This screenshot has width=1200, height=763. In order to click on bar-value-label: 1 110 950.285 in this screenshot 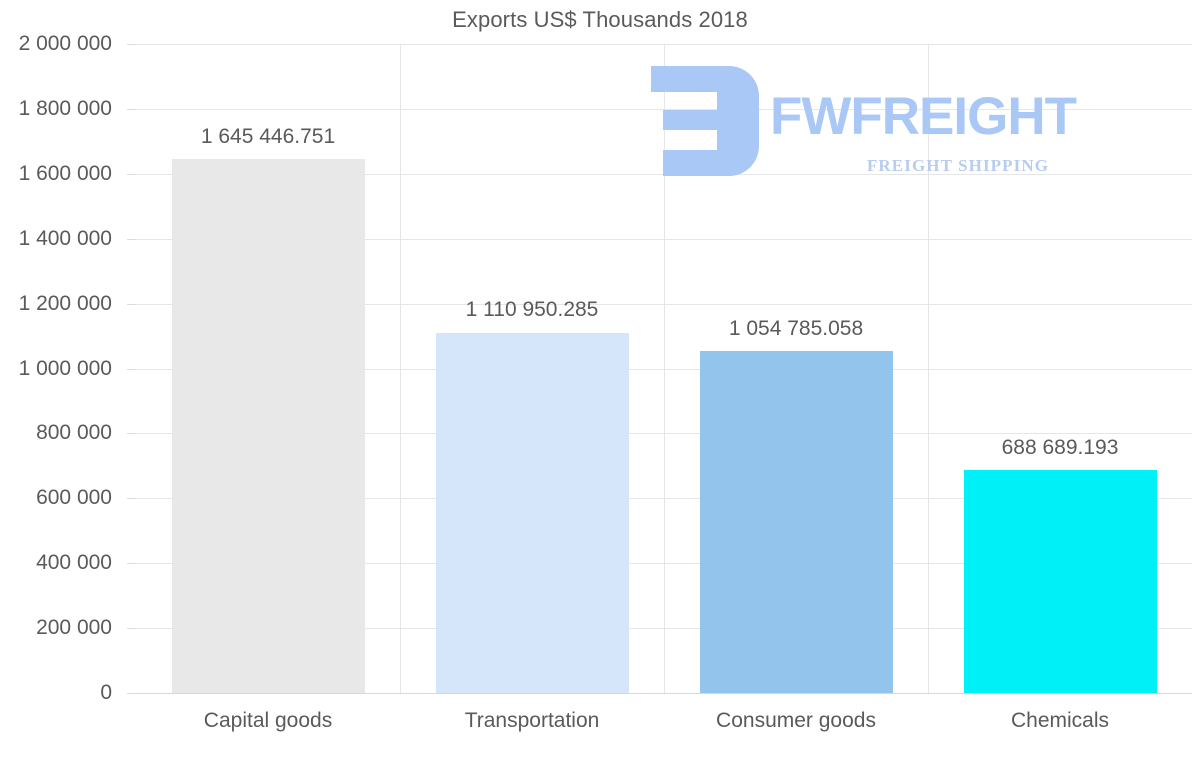, I will do `click(532, 310)`.